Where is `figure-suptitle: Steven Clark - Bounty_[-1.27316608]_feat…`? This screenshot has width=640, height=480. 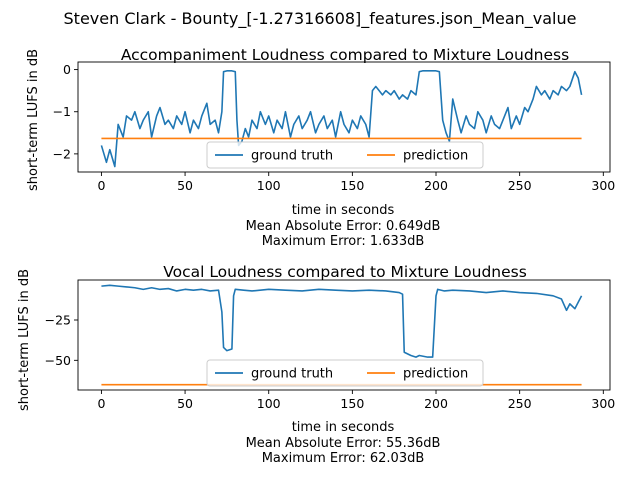 figure-suptitle: Steven Clark - Bounty_[-1.27316608]_feat… is located at coordinates (320, 19).